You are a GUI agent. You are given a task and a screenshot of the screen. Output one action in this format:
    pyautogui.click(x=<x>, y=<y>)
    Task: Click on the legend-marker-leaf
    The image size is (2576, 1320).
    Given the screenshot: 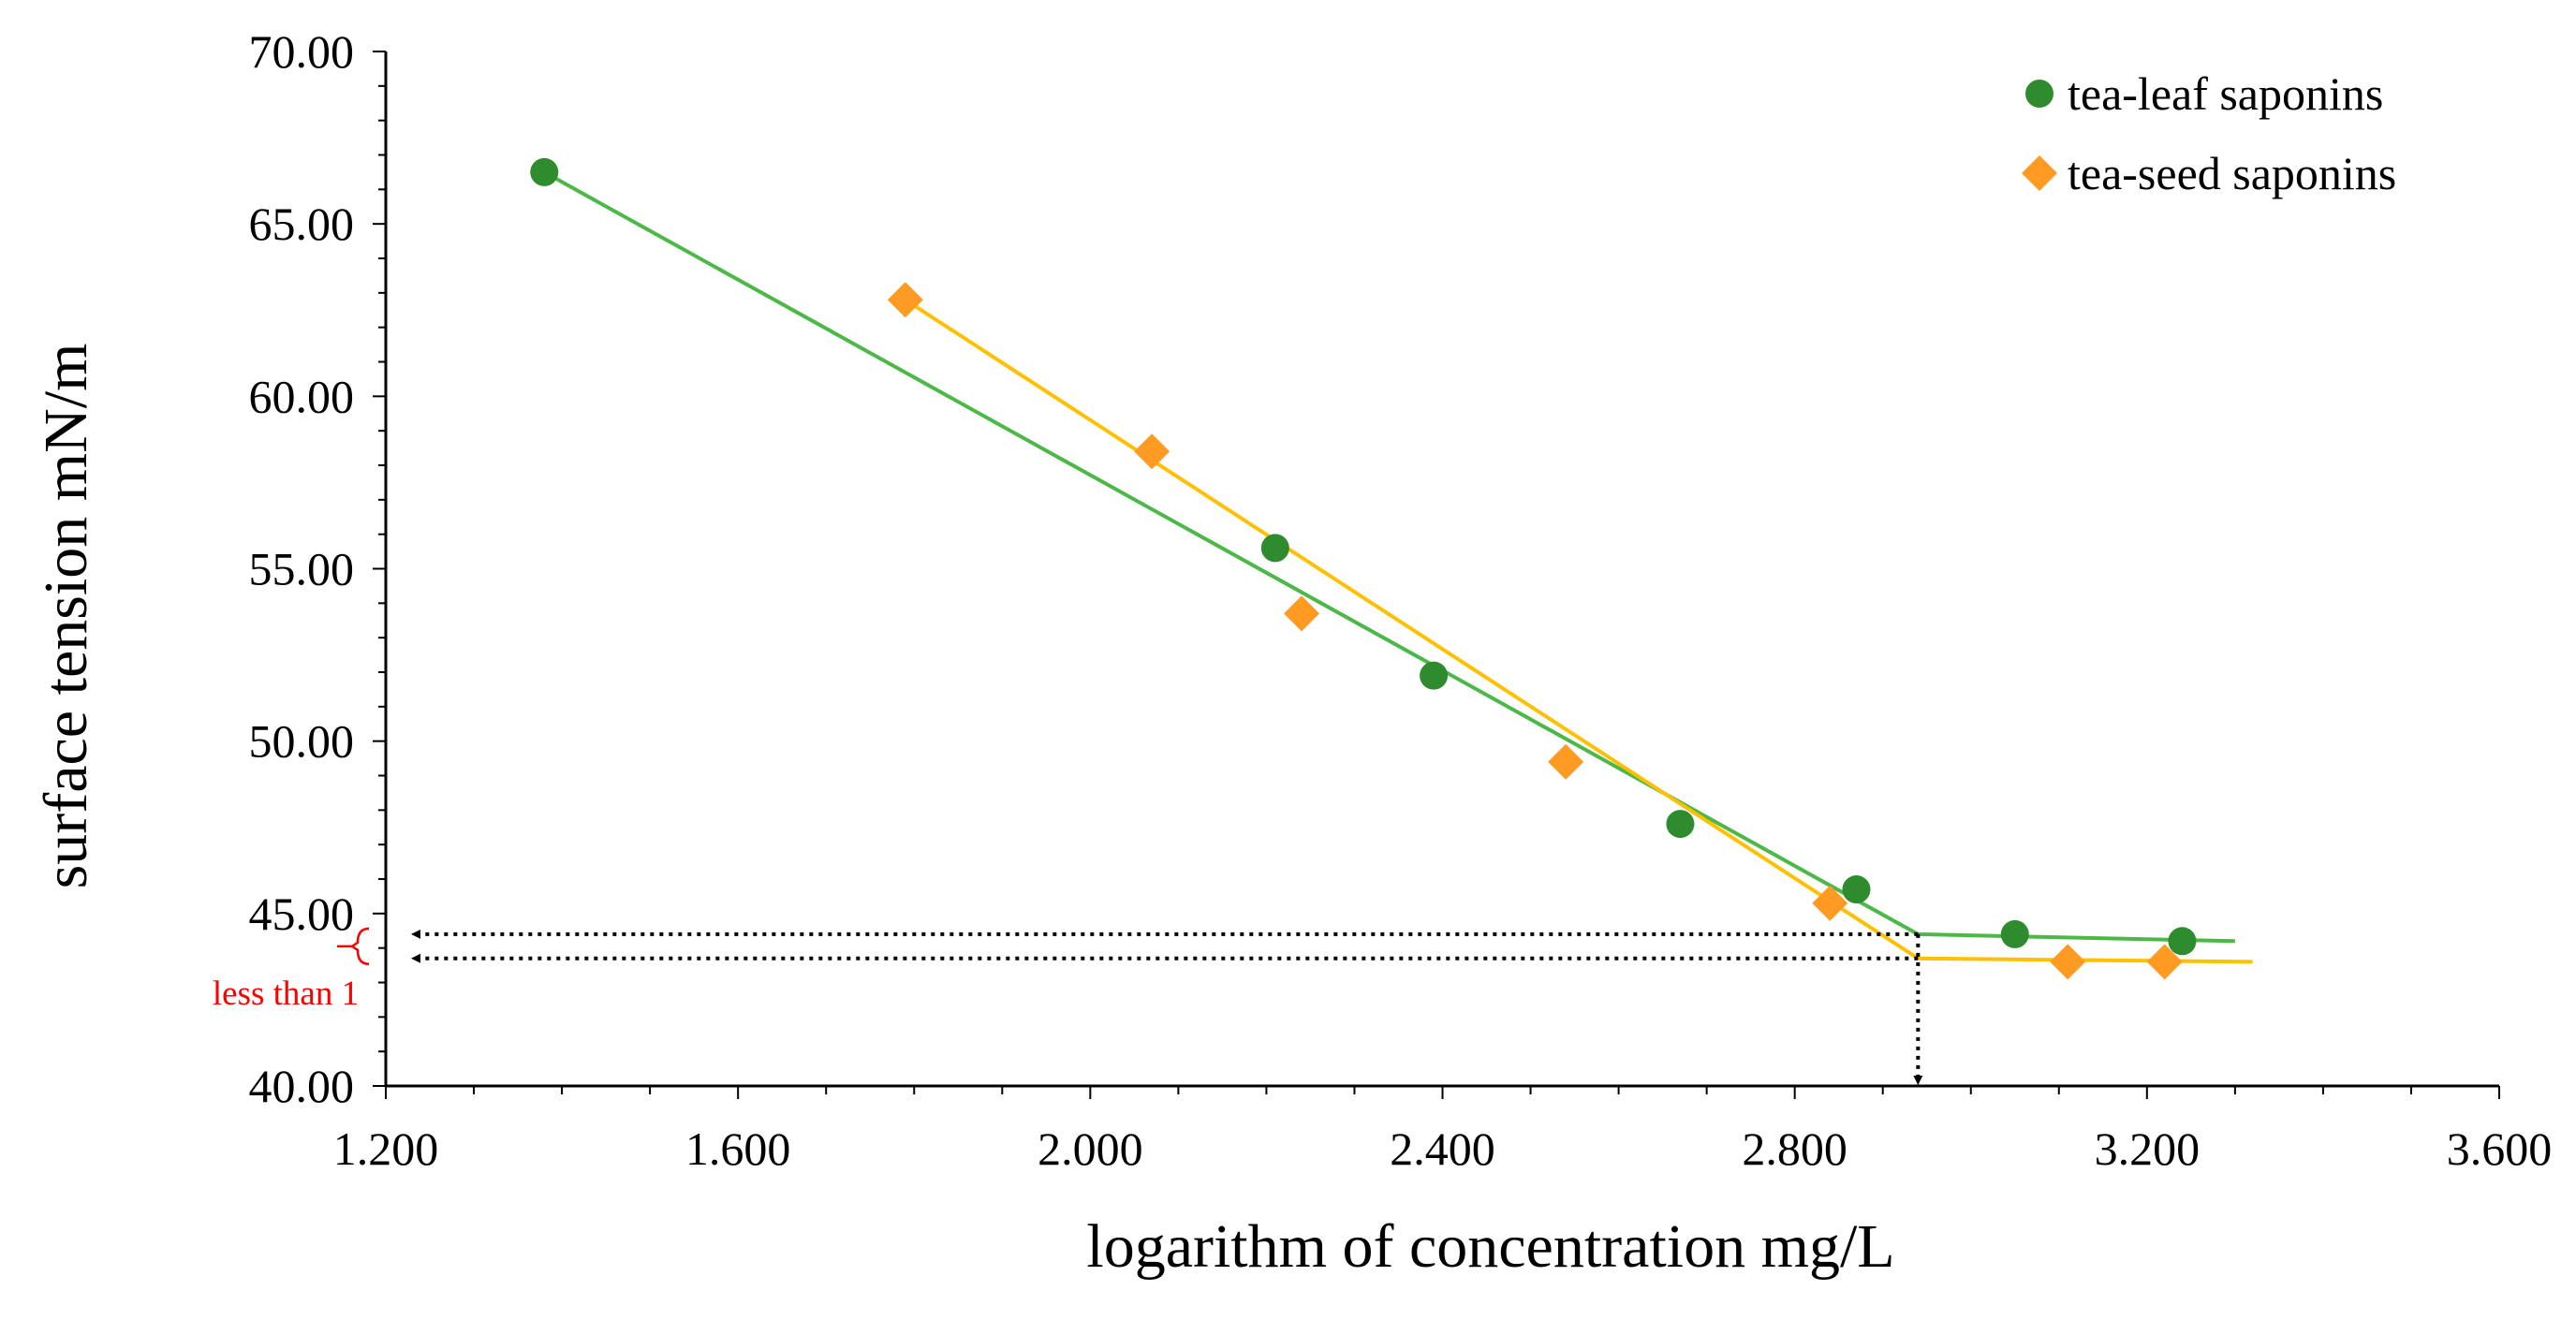 What is the action you would take?
    pyautogui.click(x=2039, y=94)
    